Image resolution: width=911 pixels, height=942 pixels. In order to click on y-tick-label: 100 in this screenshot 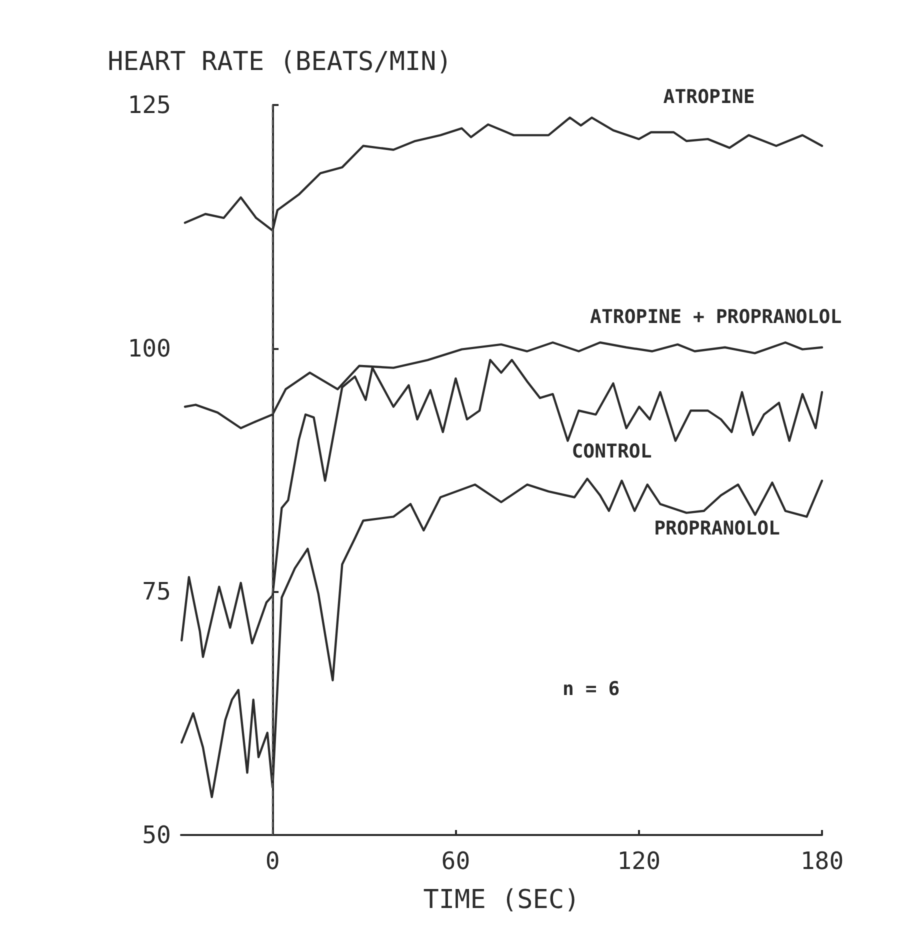, I will do `click(149, 348)`.